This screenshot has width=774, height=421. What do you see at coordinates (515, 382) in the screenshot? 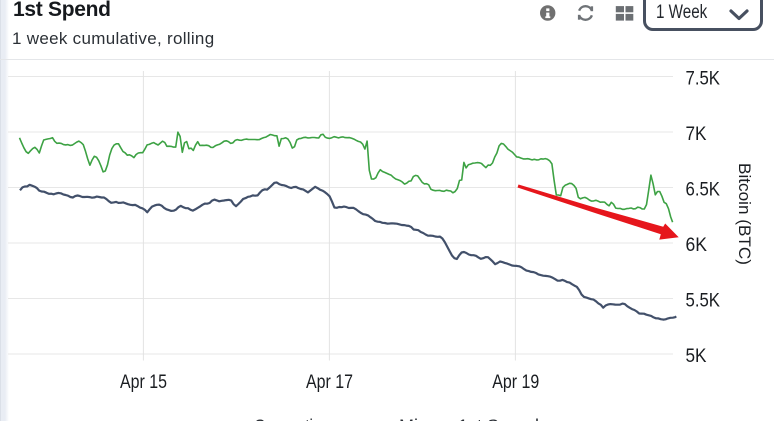
I see `svg-text: Apr 19` at bounding box center [515, 382].